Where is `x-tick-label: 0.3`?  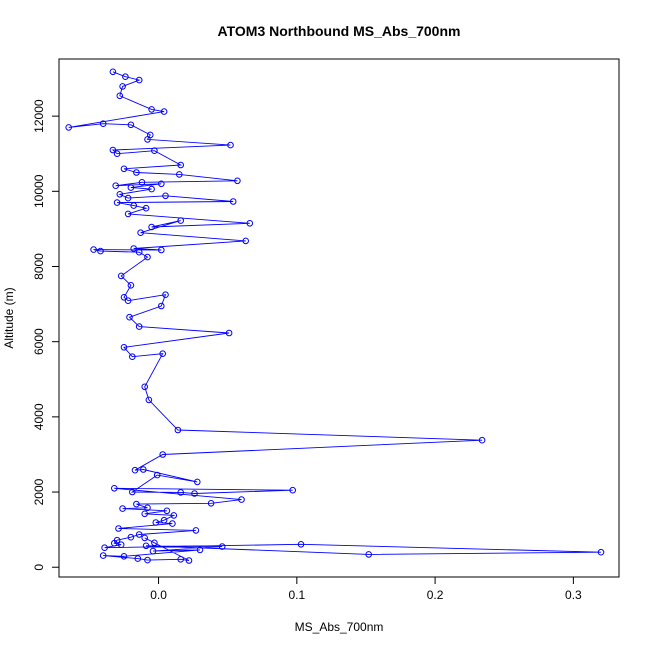 x-tick-label: 0.3 is located at coordinates (573, 595).